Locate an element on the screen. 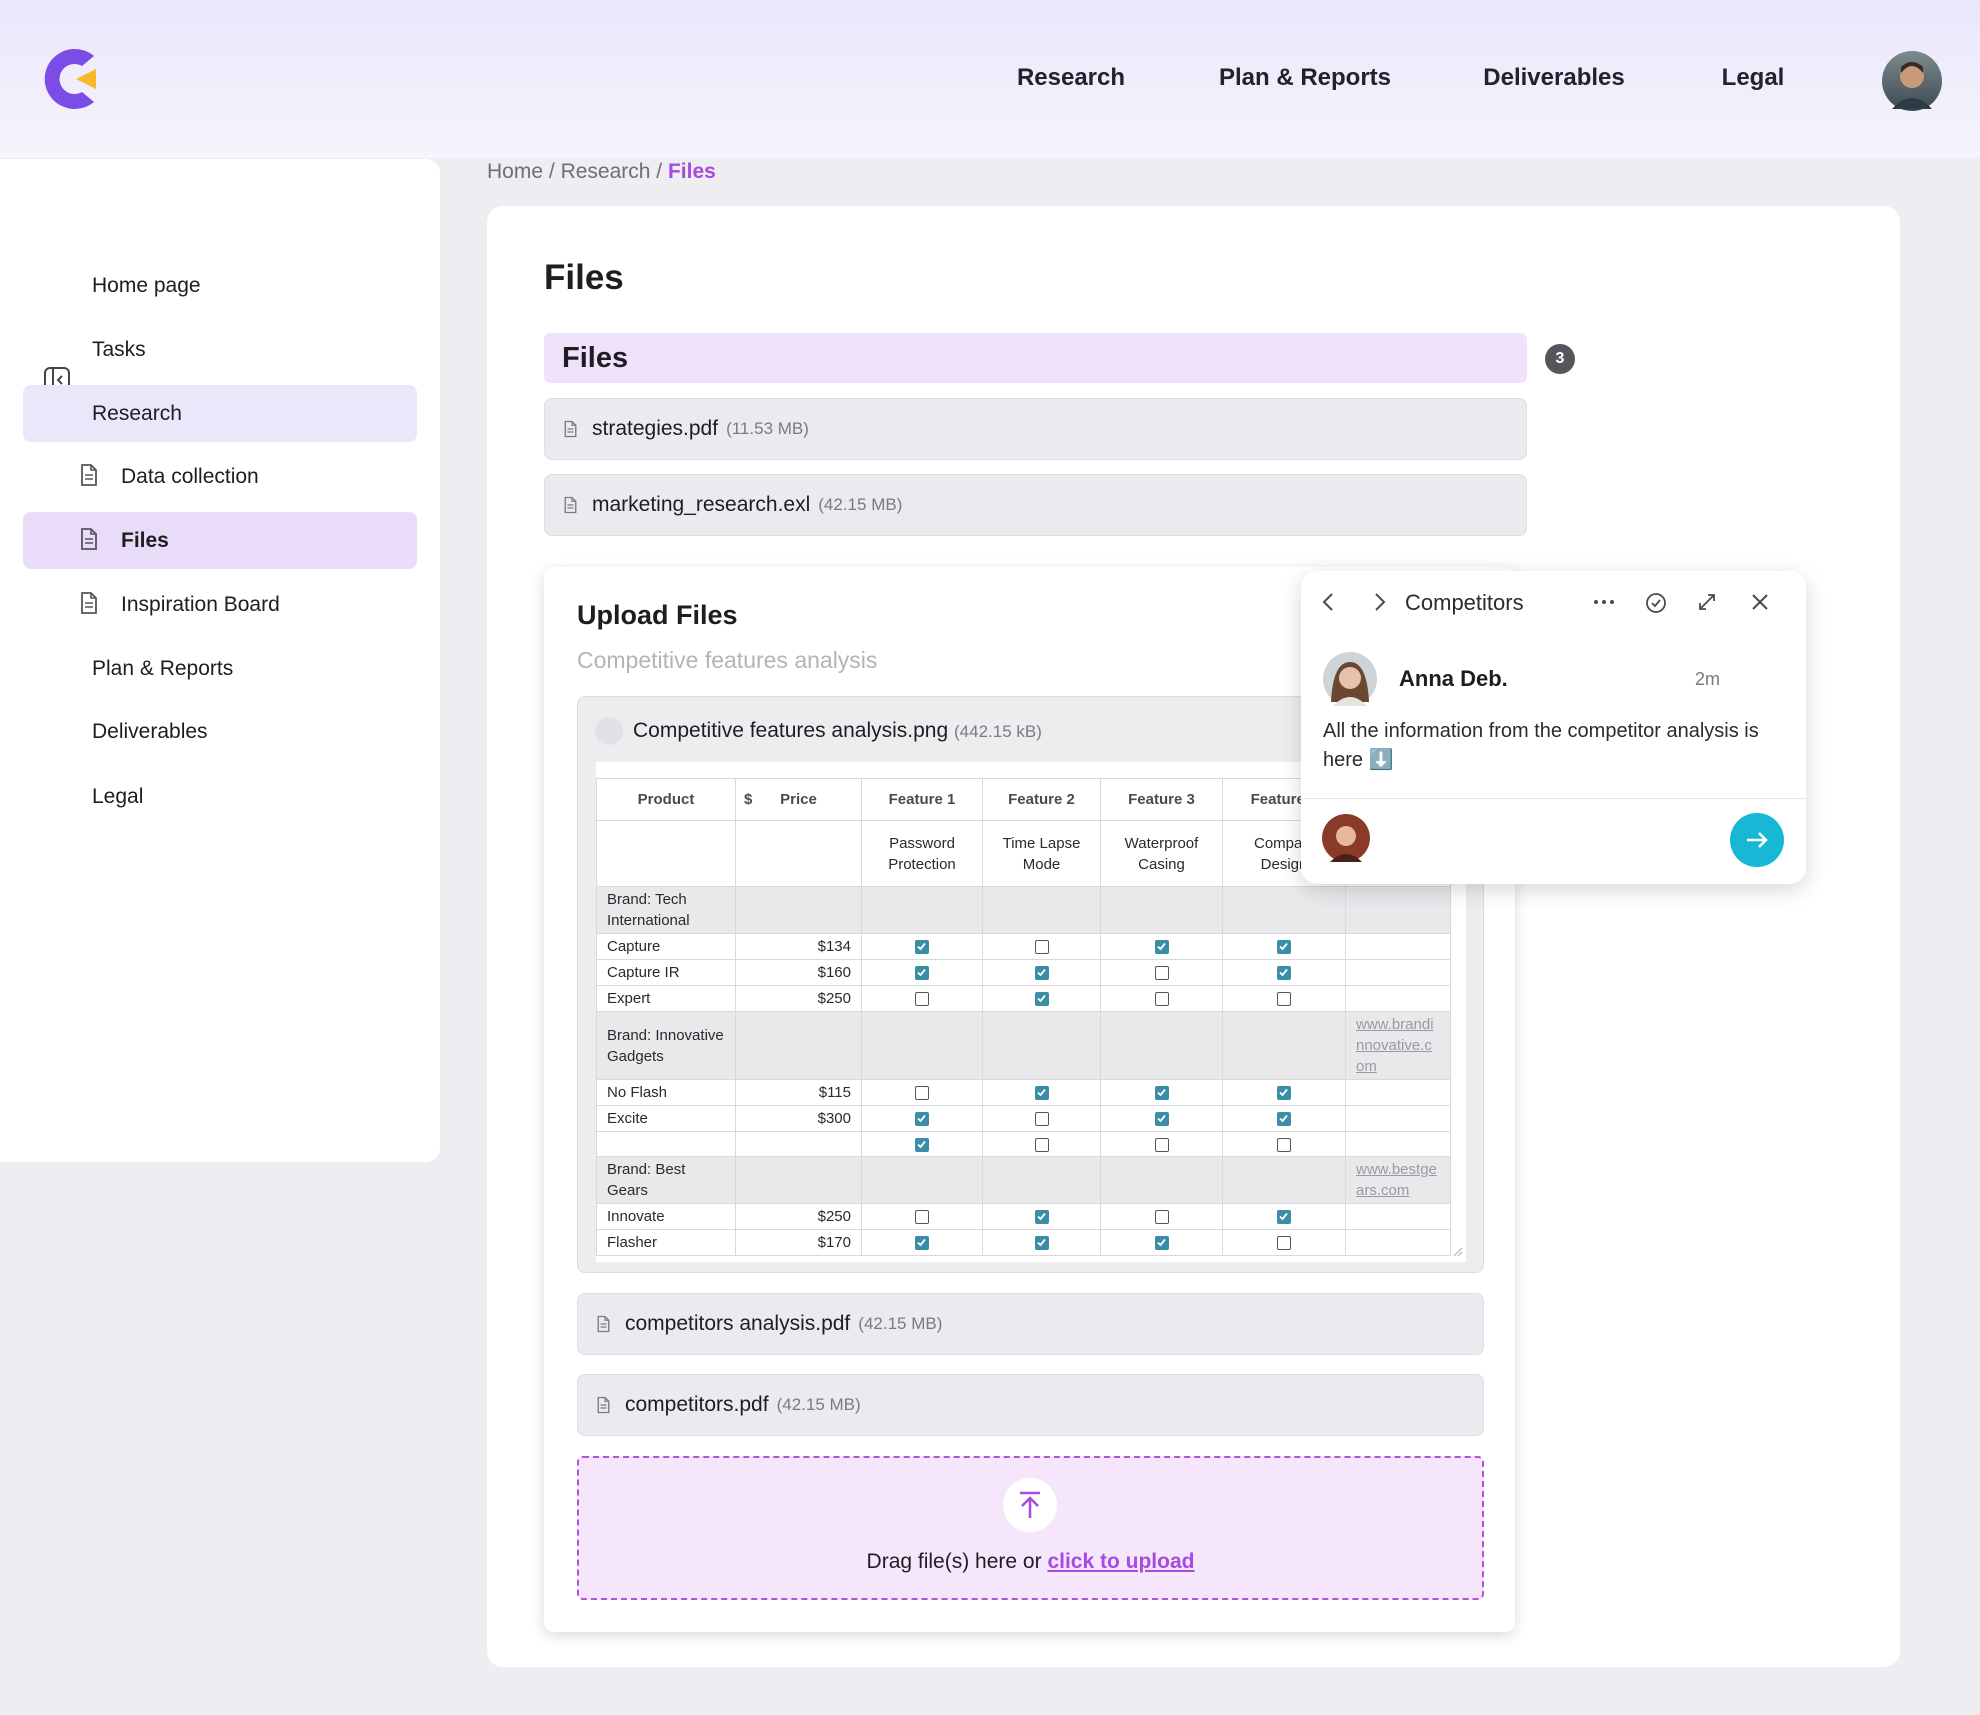  link-cell: www.bestgears.com is located at coordinates (1398, 1180).